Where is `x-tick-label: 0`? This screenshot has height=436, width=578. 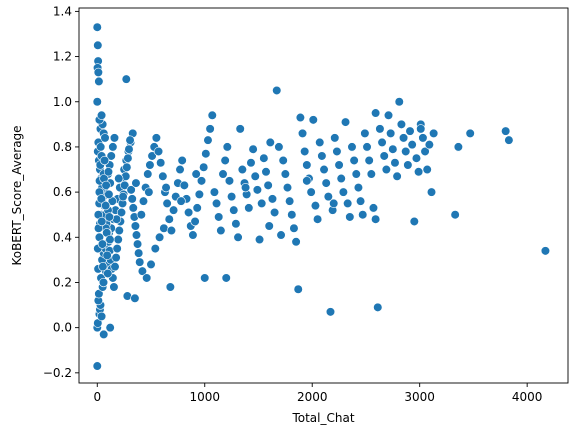 x-tick-label: 0 is located at coordinates (97, 397).